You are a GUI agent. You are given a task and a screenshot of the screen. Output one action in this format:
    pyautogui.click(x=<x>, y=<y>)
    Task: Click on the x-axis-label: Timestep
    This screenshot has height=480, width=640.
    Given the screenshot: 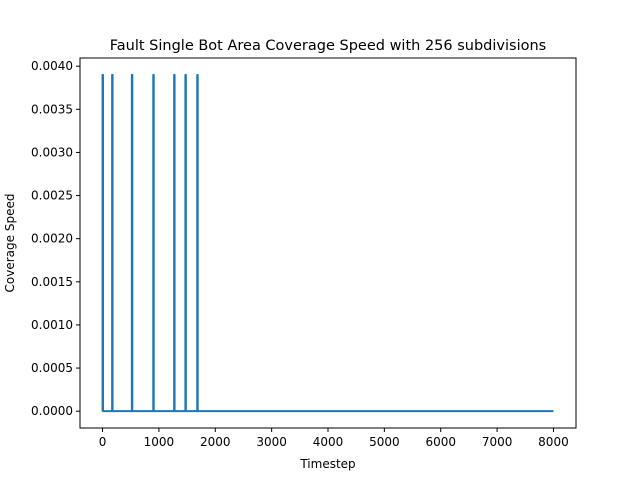 What is the action you would take?
    pyautogui.click(x=327, y=464)
    